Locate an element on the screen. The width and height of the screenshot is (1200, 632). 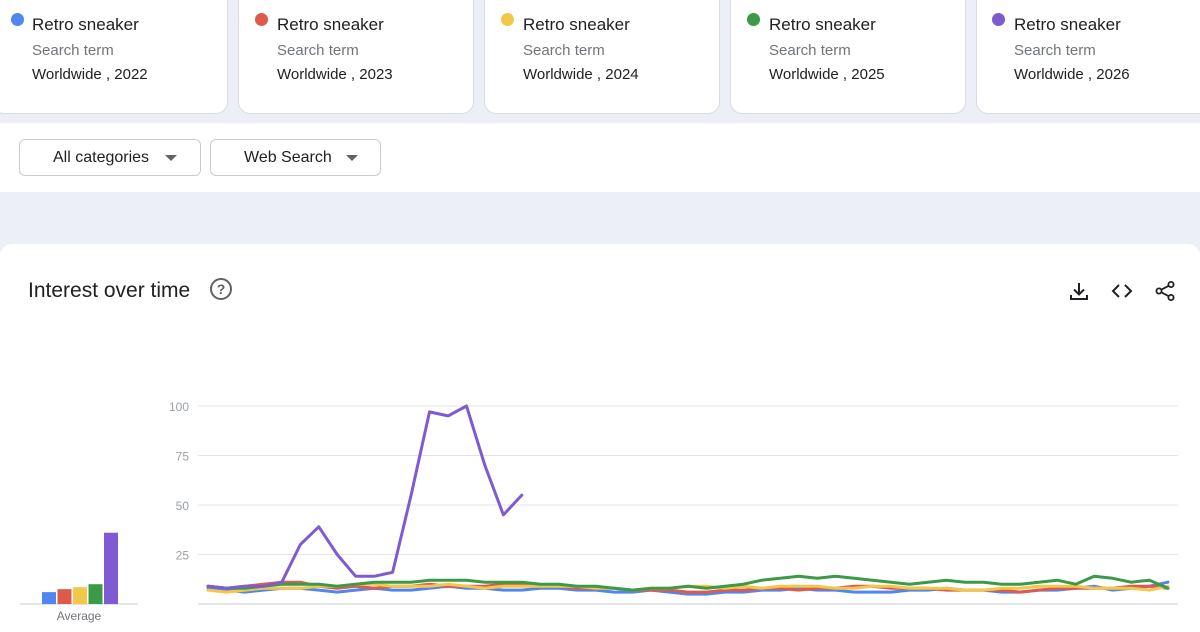
y-tick-label: 50 is located at coordinates (183, 506).